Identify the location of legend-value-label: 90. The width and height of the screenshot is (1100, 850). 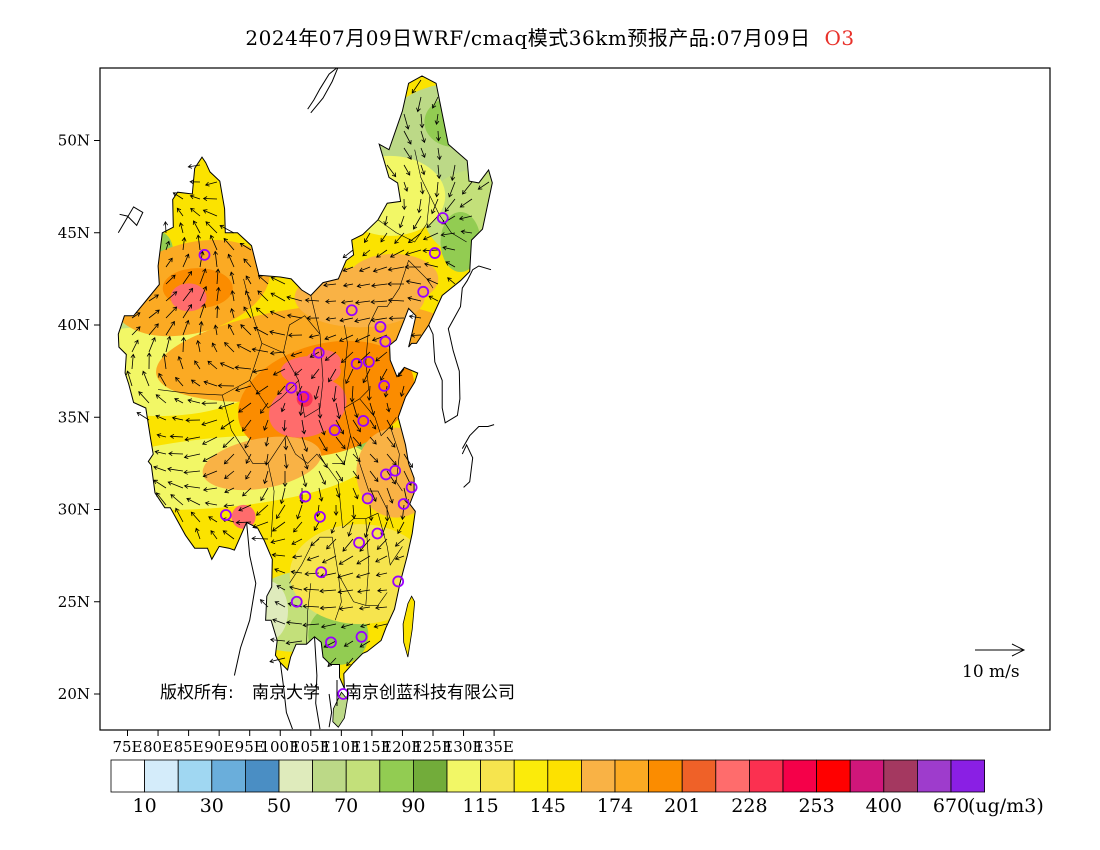
(413, 806).